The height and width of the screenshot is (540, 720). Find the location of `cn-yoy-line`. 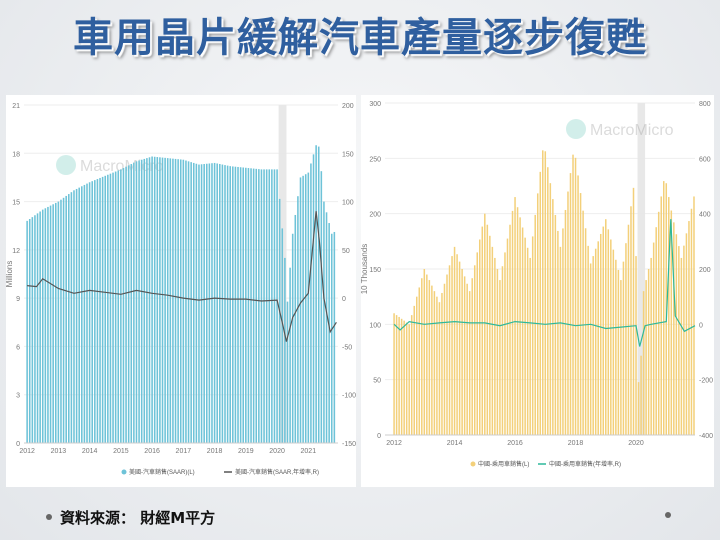

cn-yoy-line is located at coordinates (544, 283).